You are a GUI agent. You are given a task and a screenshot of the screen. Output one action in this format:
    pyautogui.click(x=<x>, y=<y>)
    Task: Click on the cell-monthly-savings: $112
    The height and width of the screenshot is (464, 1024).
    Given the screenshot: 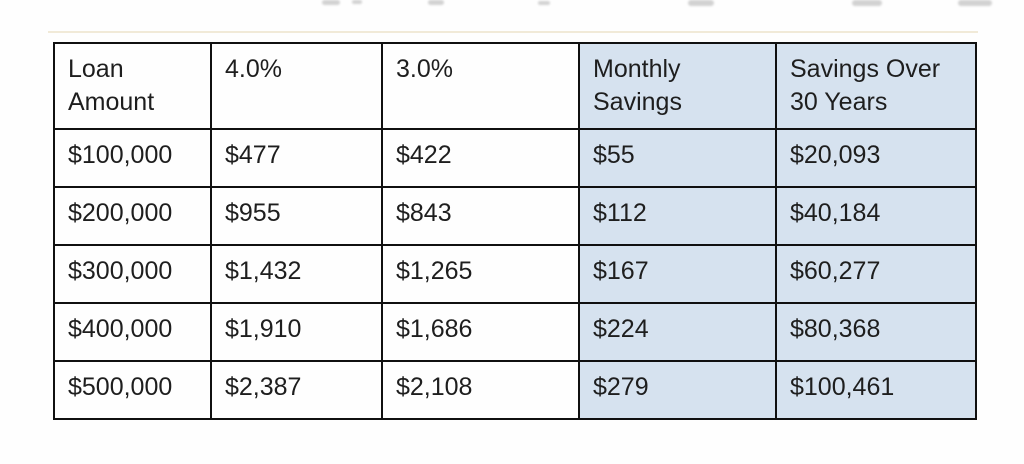 What is the action you would take?
    pyautogui.click(x=677, y=216)
    